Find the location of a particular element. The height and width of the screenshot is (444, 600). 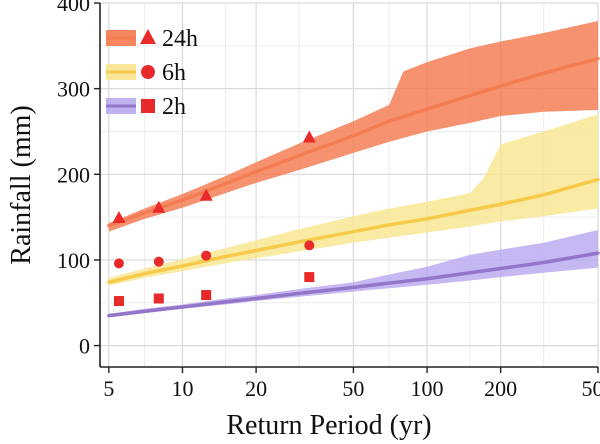

x-tick-label: 10 is located at coordinates (182, 388).